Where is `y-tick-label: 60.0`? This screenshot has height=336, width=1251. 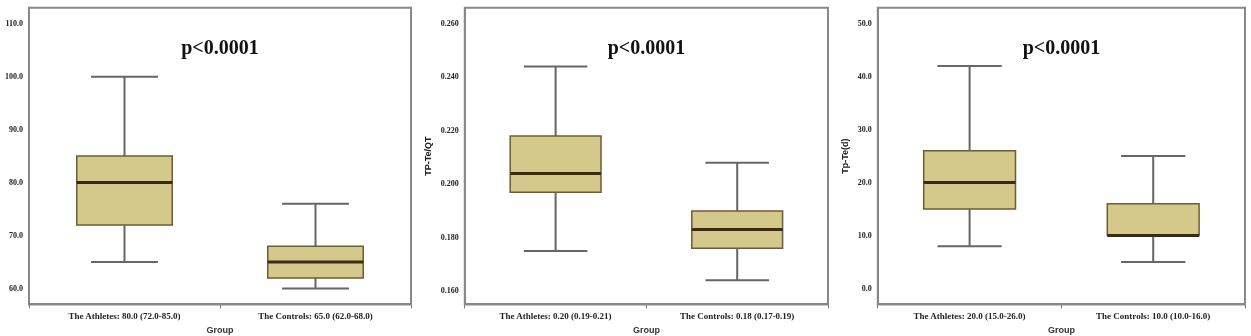
y-tick-label: 60.0 is located at coordinates (16, 288).